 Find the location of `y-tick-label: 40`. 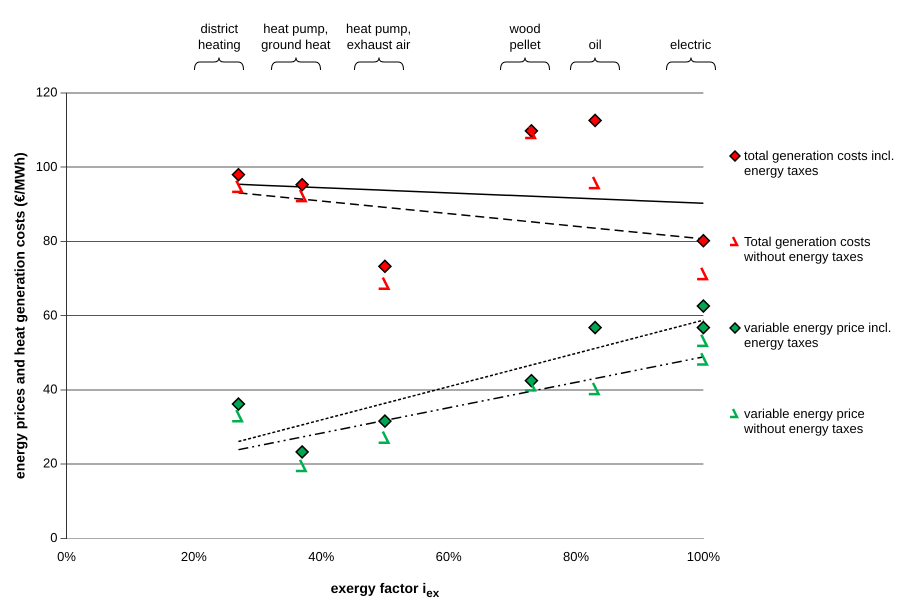

y-tick-label: 40 is located at coordinates (50, 389).